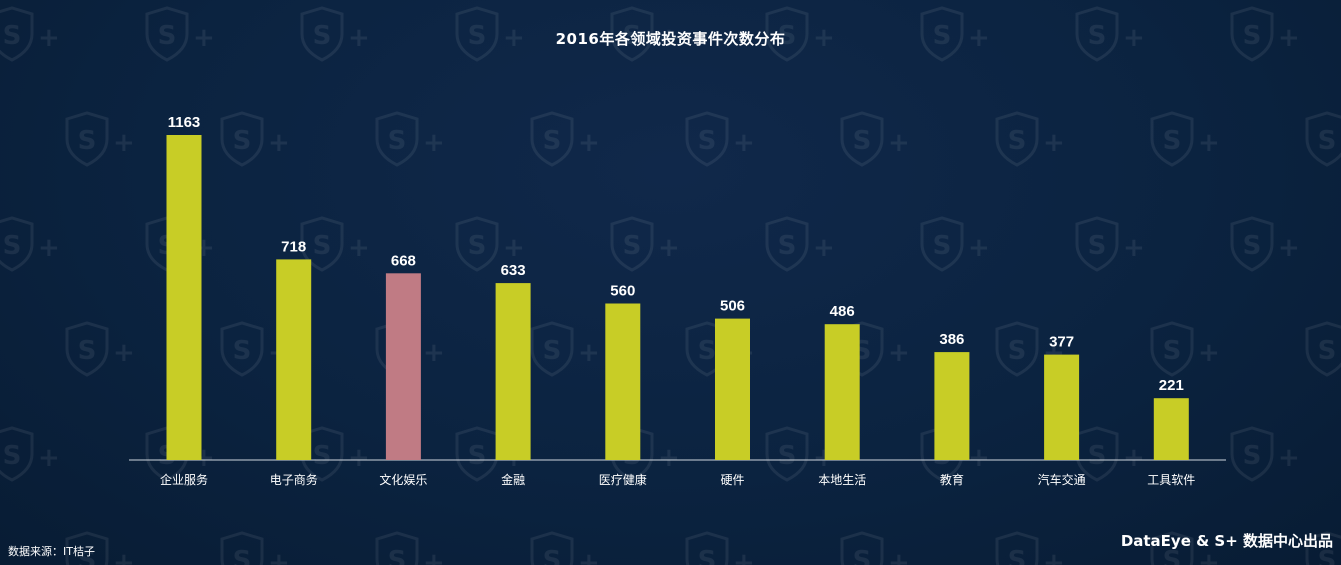 The height and width of the screenshot is (565, 1341). Describe the element at coordinates (513, 479) in the screenshot. I see `x-tick-label: 金融` at that location.